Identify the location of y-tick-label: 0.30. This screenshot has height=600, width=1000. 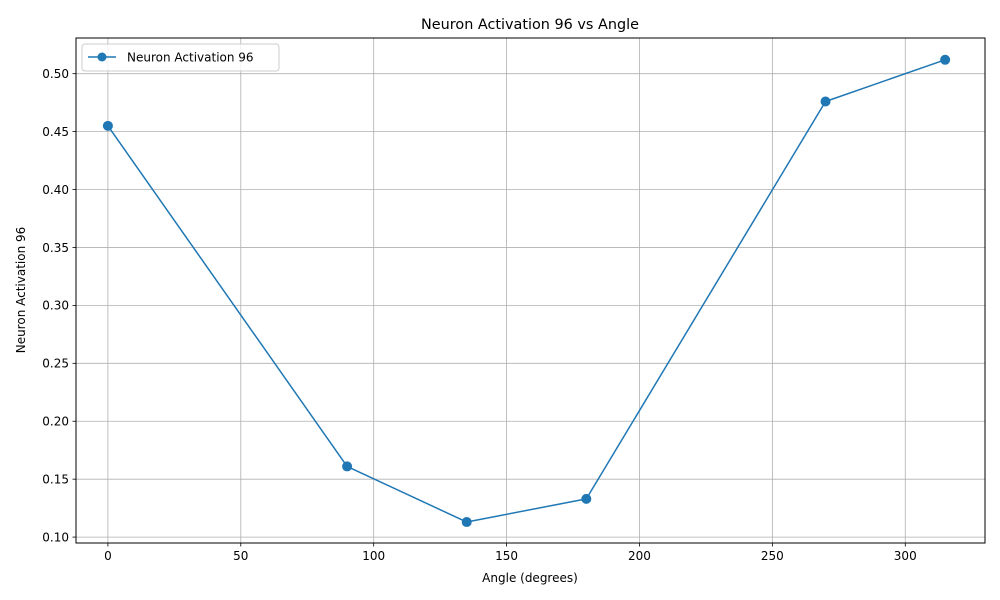
(55, 306).